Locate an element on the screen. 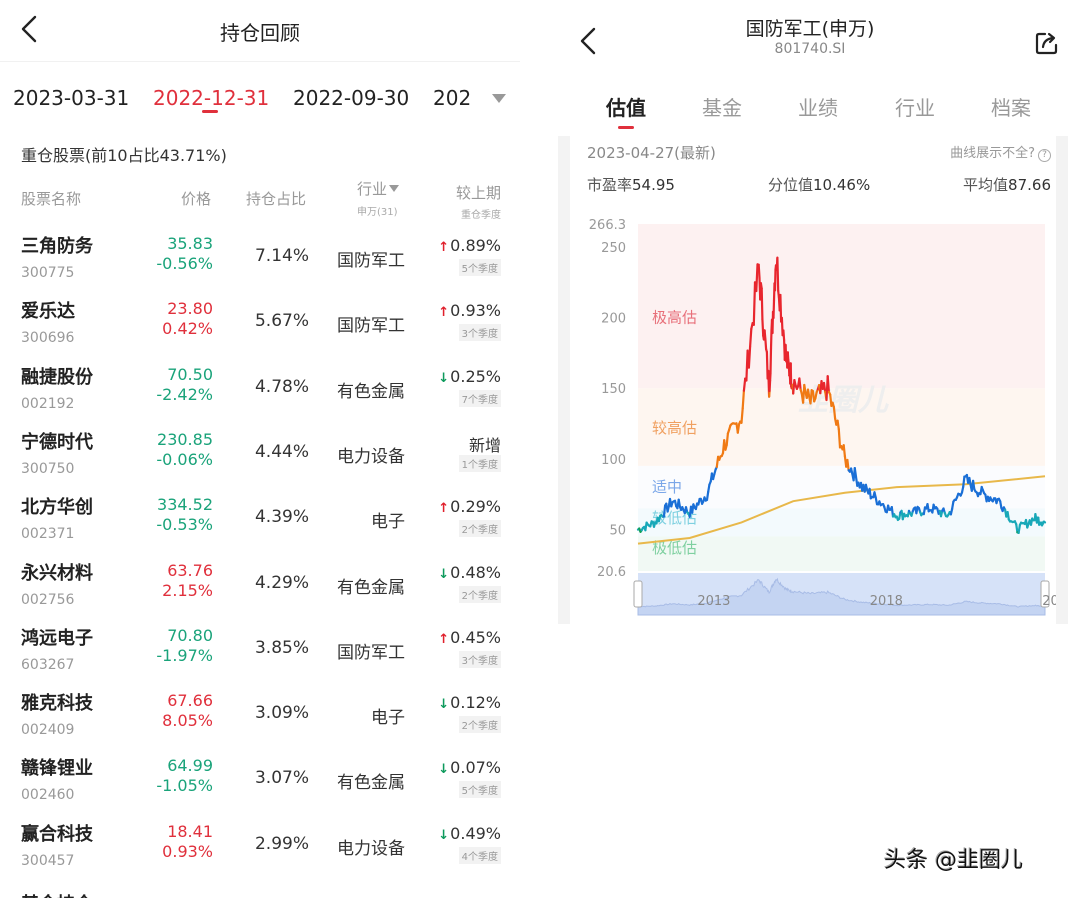 The width and height of the screenshot is (1080, 898). holding-weight: 4.29% is located at coordinates (281, 582).